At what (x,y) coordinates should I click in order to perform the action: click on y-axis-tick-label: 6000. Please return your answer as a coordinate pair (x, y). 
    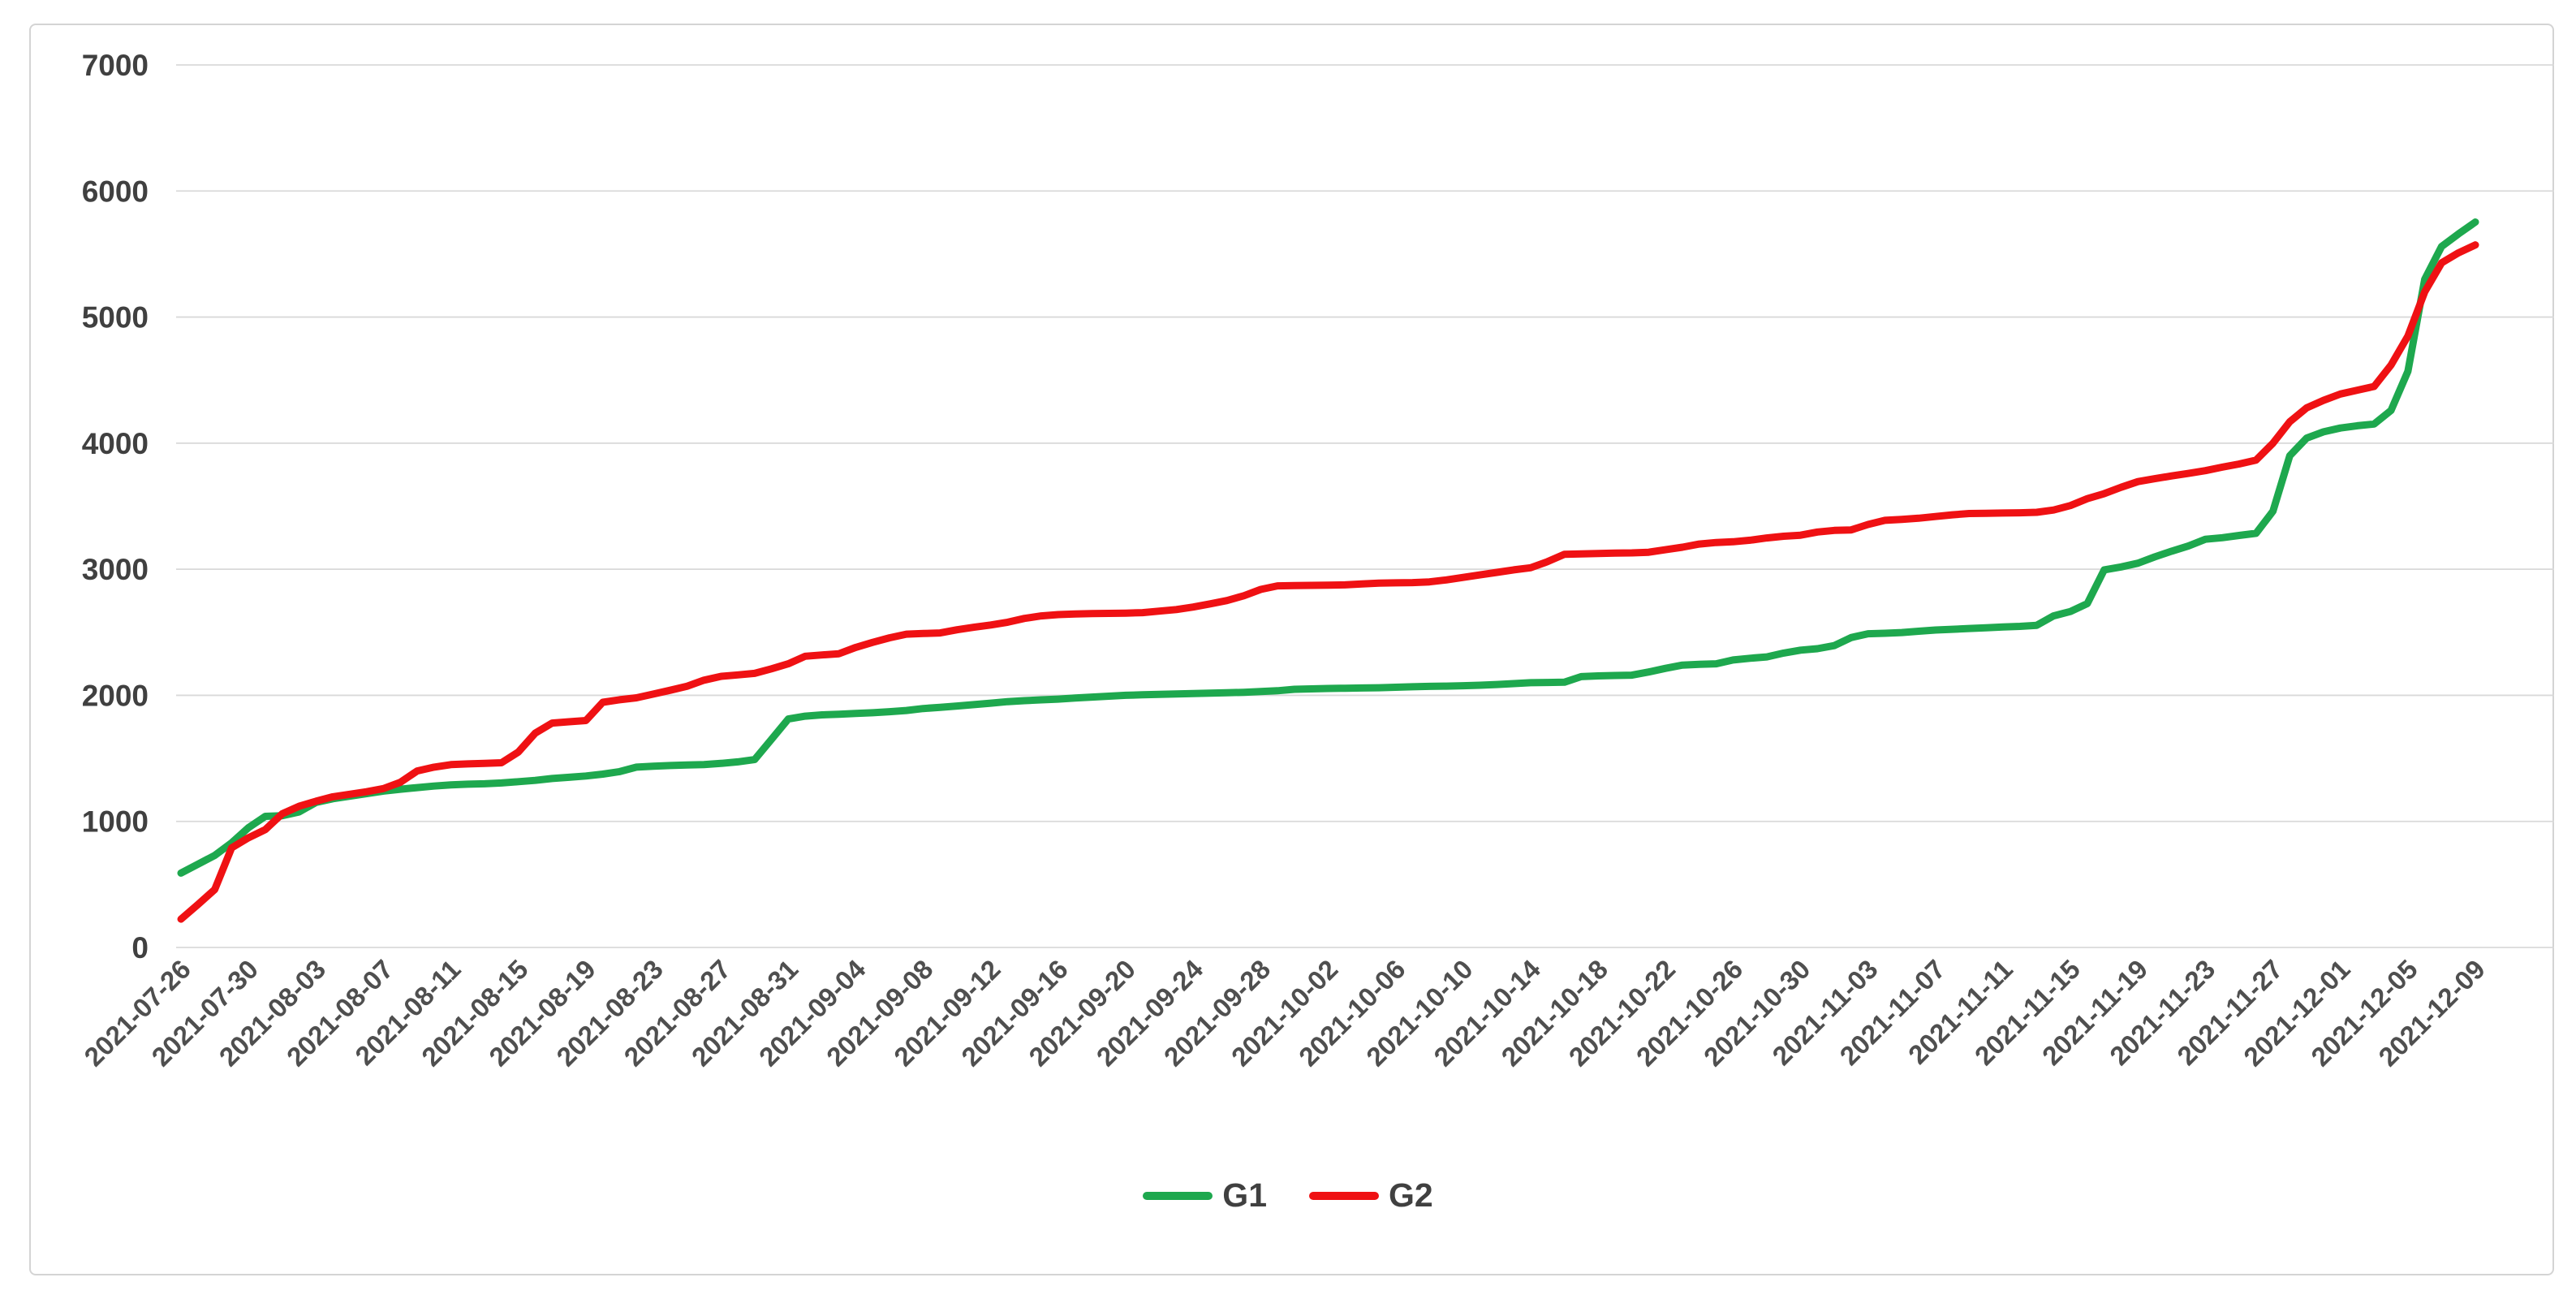
    Looking at the image, I should click on (116, 191).